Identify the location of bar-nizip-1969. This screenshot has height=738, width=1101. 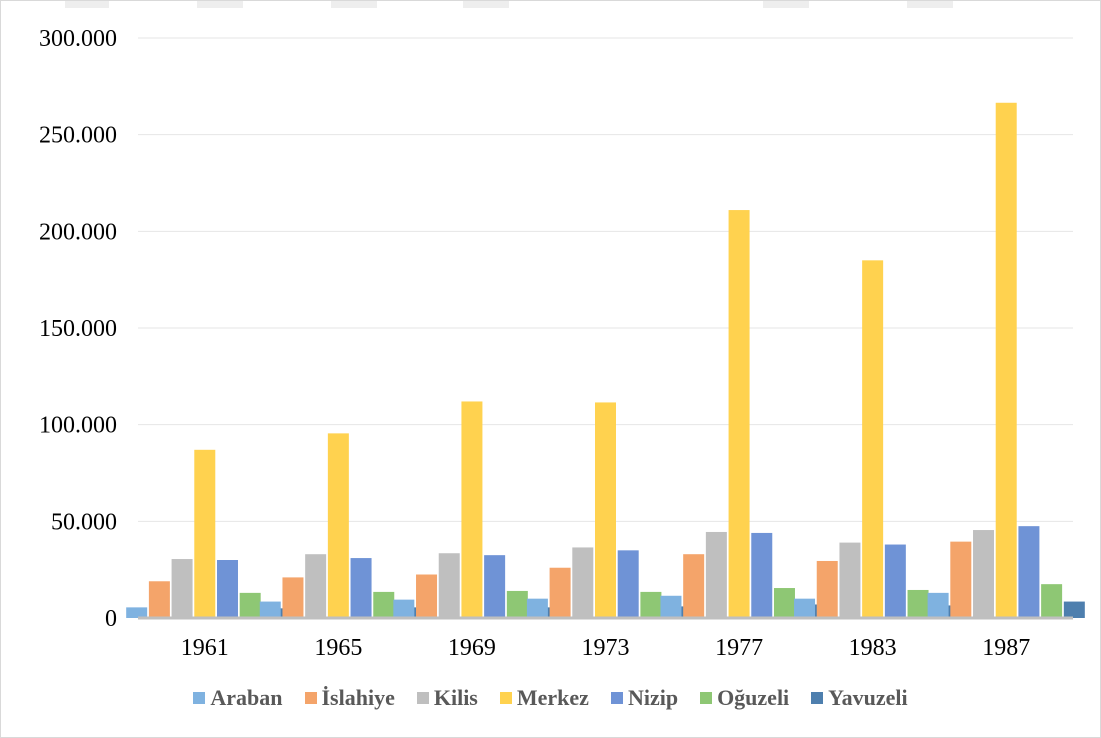
(495, 586).